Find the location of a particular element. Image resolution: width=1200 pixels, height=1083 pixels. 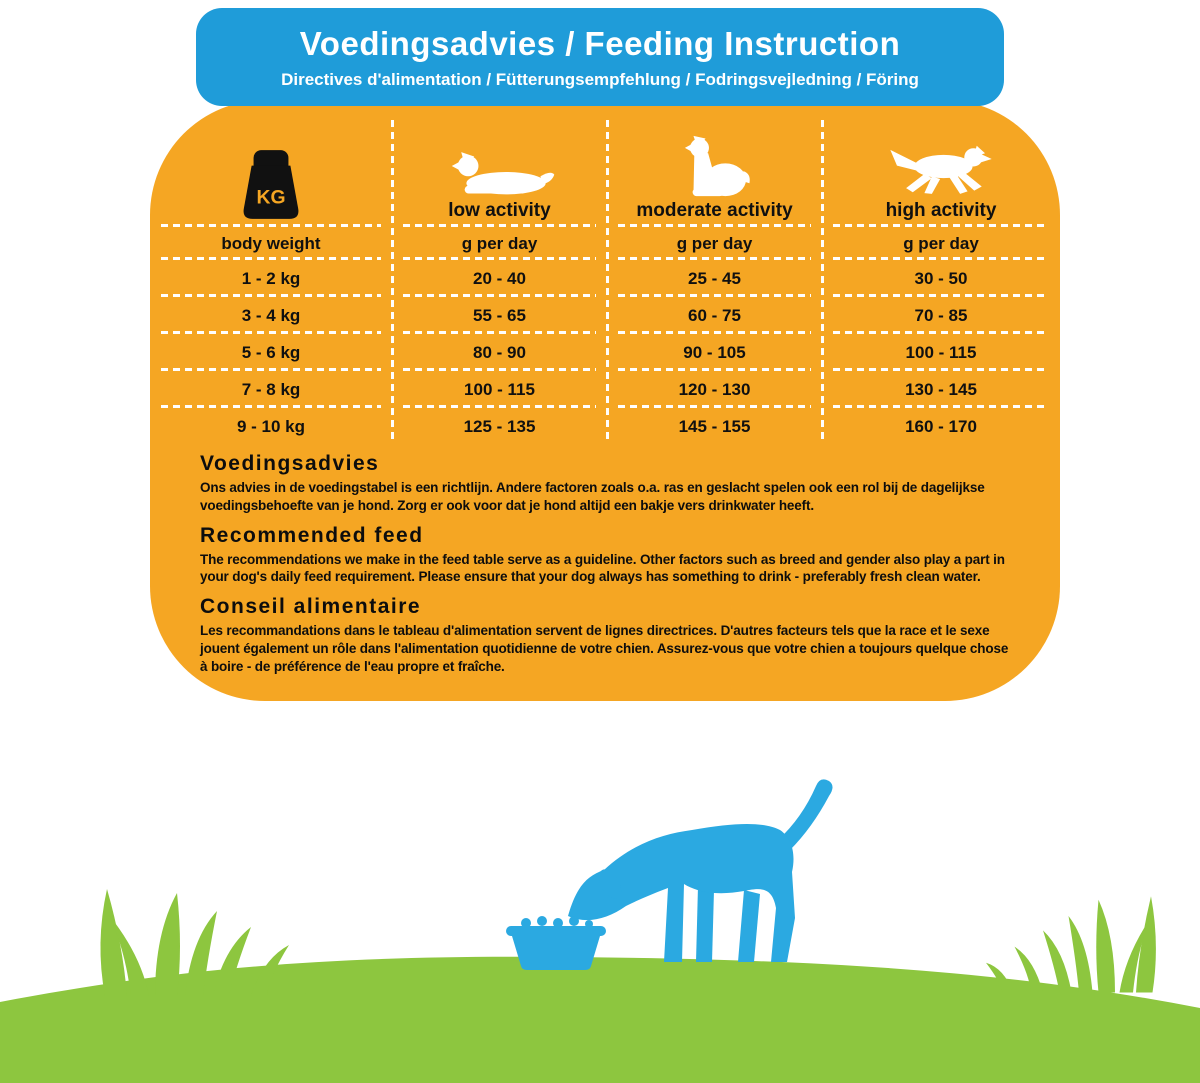

low-activity-label: low activity is located at coordinates (499, 210).